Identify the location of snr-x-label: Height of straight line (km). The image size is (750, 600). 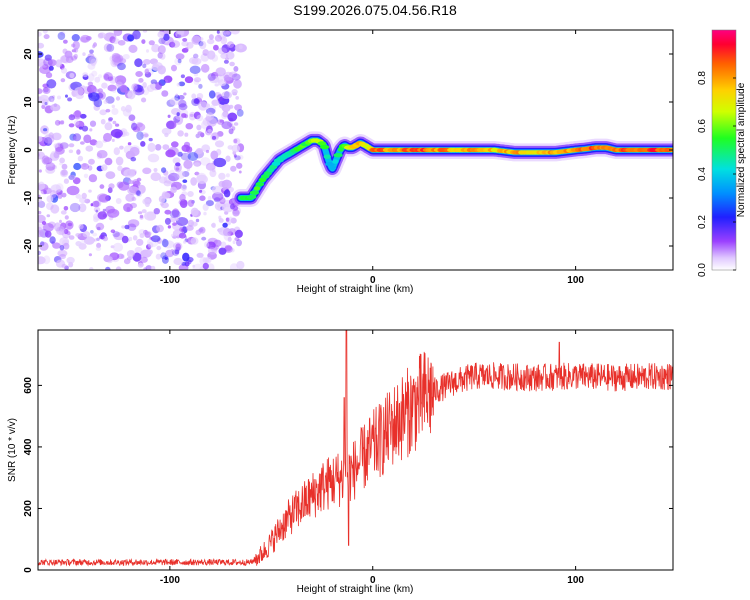
(355, 589).